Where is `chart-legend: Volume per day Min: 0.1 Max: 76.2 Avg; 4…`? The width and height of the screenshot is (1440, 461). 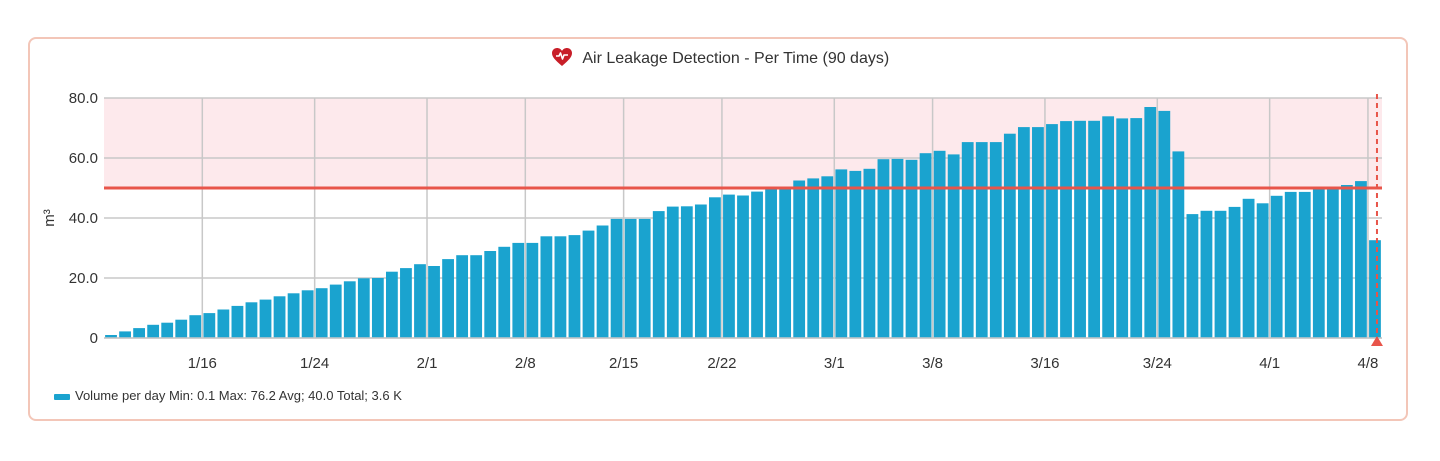
chart-legend: Volume per day Min: 0.1 Max: 76.2 Avg; 4… is located at coordinates (228, 396).